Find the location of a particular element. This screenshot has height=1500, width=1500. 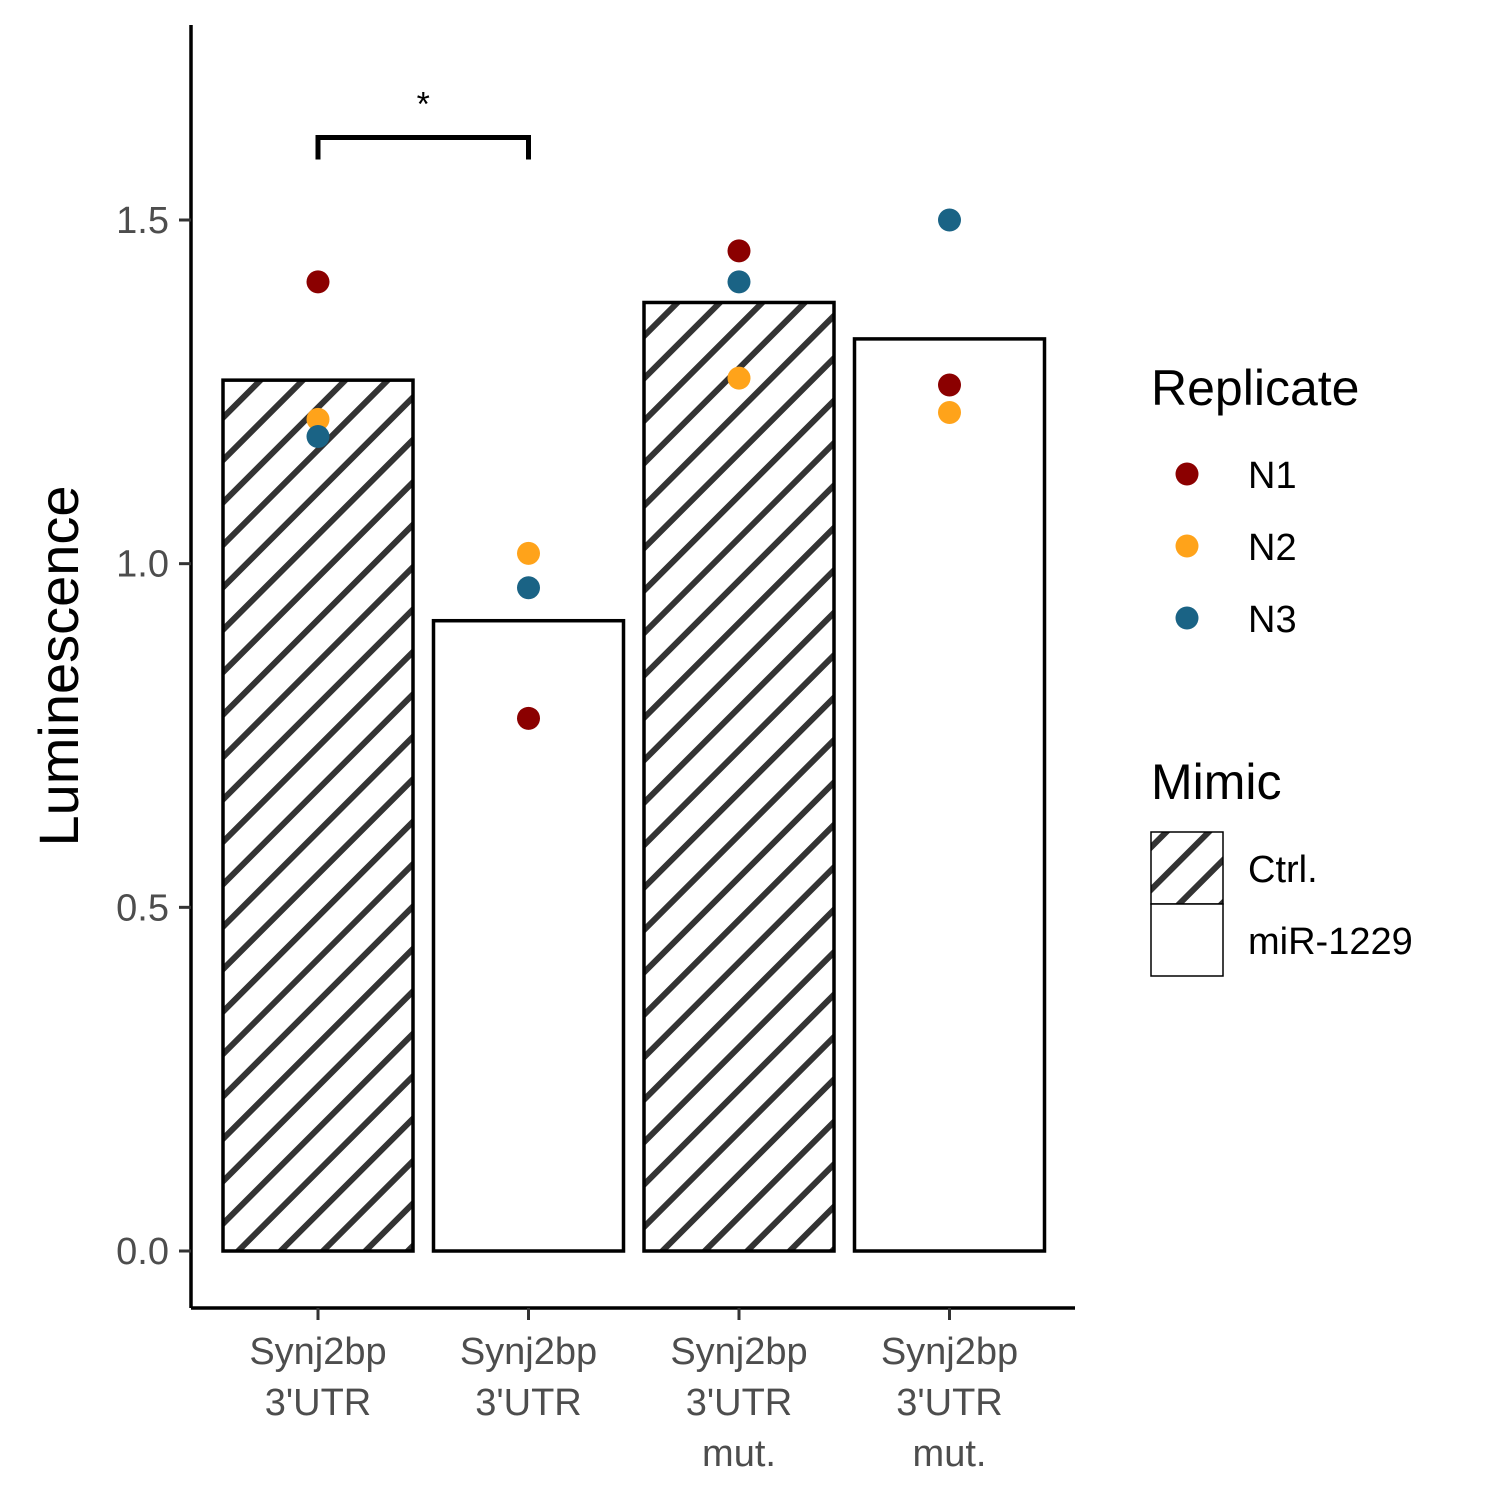

y-tick-label: 1.0 is located at coordinates (142, 565).